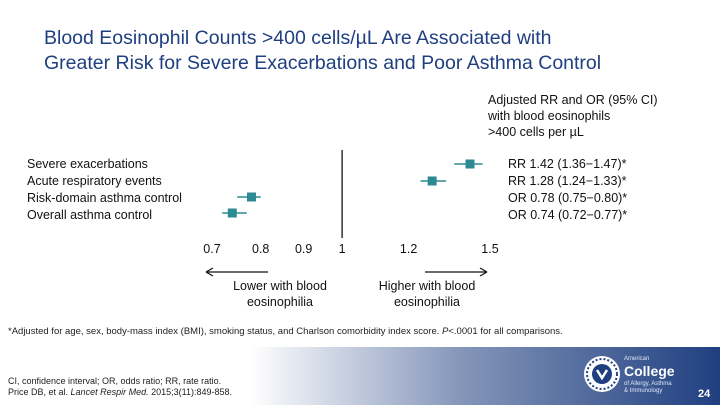 Image resolution: width=720 pixels, height=405 pixels. What do you see at coordinates (536, 132) in the screenshot?
I see `estimate-header-line-3: >400 cells per µL` at bounding box center [536, 132].